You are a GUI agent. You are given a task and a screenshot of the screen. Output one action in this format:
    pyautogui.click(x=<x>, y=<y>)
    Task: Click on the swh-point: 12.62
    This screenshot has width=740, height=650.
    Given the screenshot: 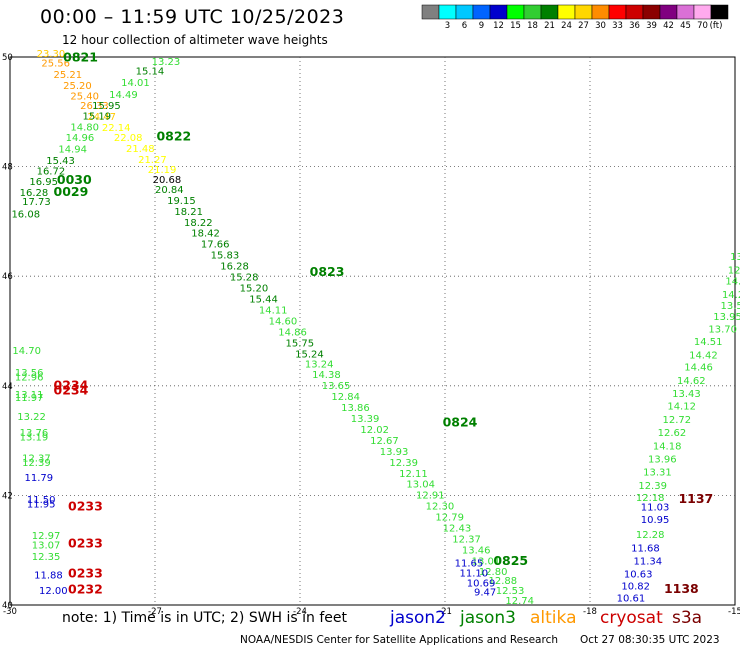 What is the action you would take?
    pyautogui.click(x=672, y=433)
    